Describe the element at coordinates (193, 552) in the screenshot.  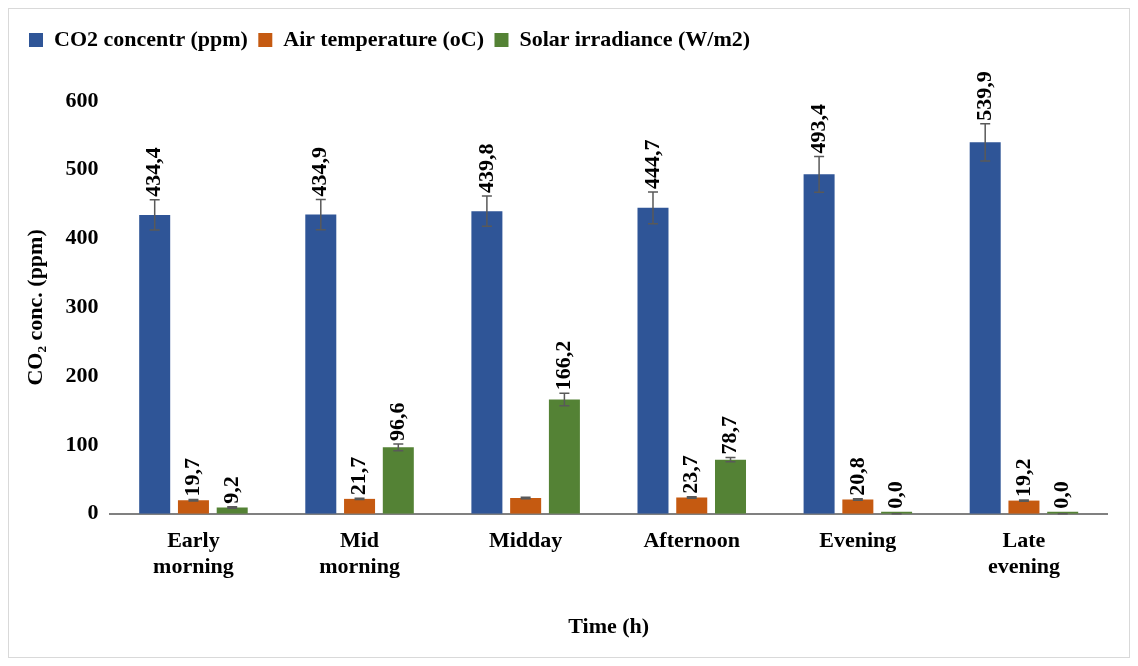
I see `x-tick-label: Early morning` at that location.